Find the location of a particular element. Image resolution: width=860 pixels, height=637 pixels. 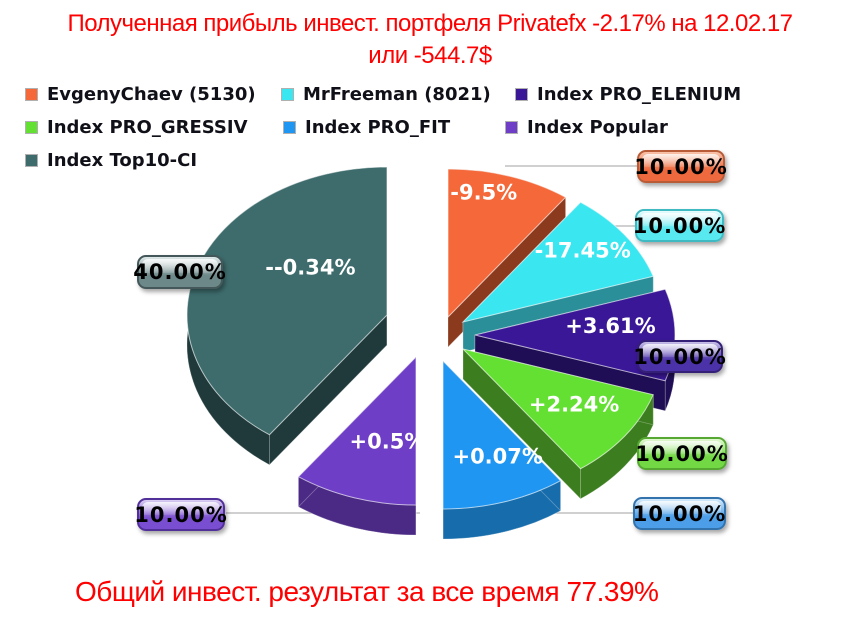

legend-item: EvgenyChaev (5130) is located at coordinates (140, 94).